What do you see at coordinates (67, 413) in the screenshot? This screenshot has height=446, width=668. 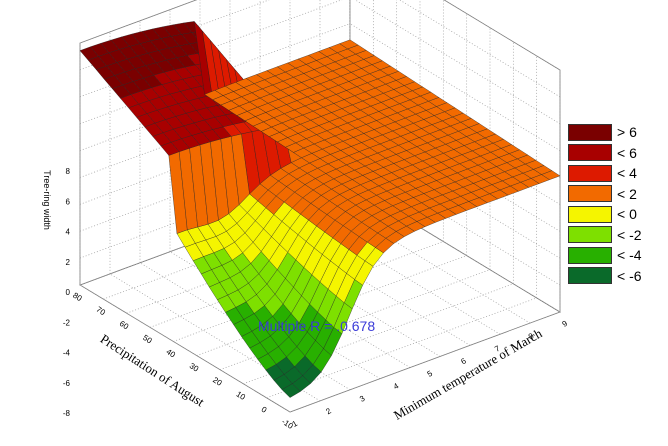 I see `z-tick-label: -8` at bounding box center [67, 413].